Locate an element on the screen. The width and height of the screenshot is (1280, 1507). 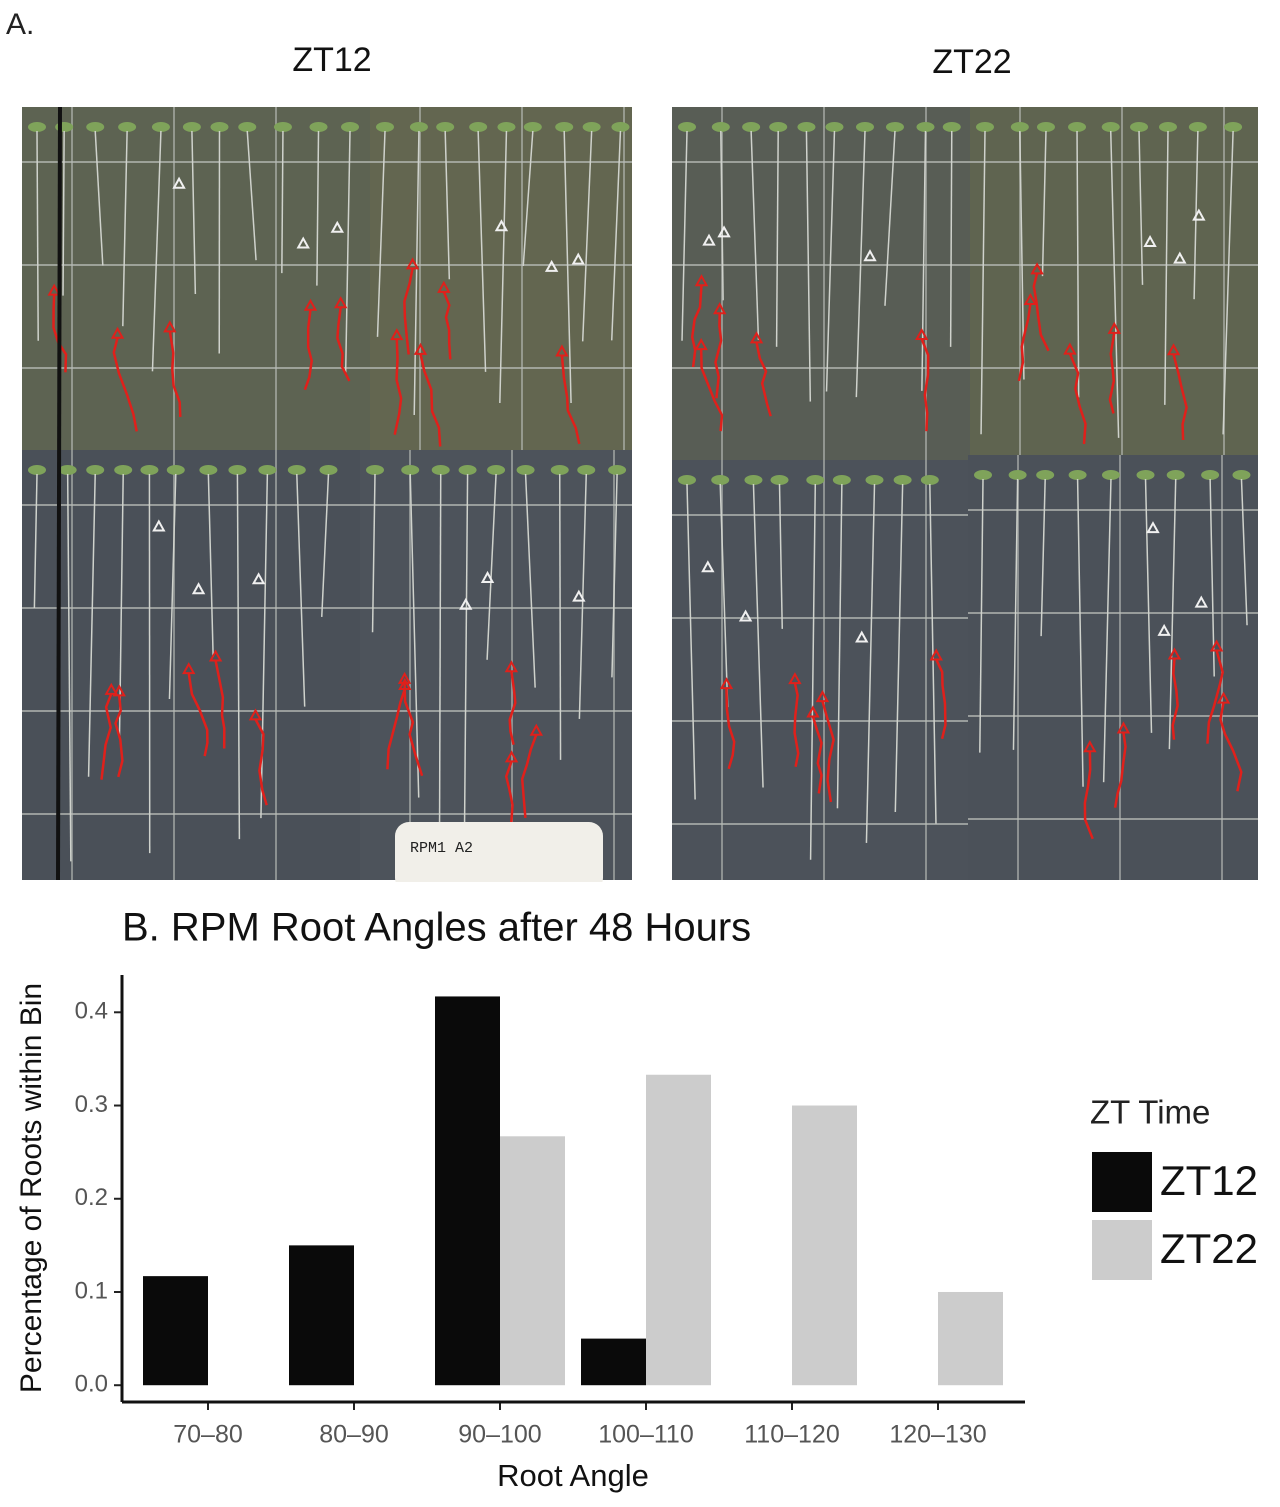
x-tick-label: 120–130 is located at coordinates (937, 1435).